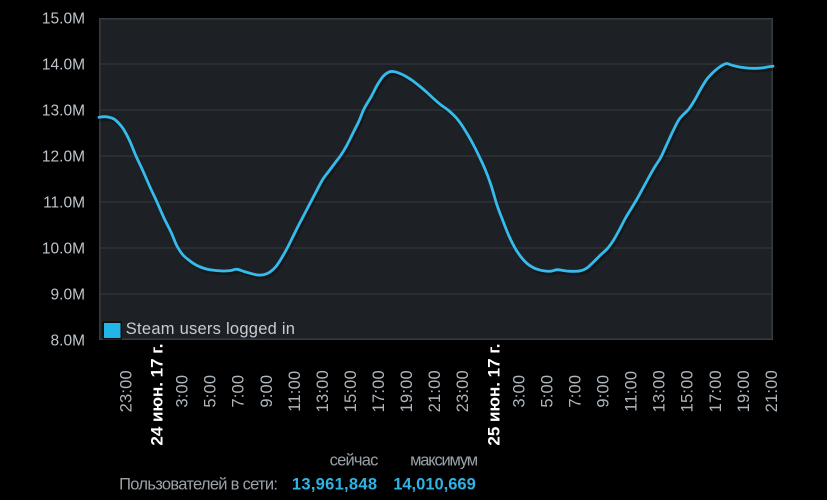 The width and height of the screenshot is (827, 500). Describe the element at coordinates (68, 340) in the screenshot. I see `svg-text: 8.0M` at that location.